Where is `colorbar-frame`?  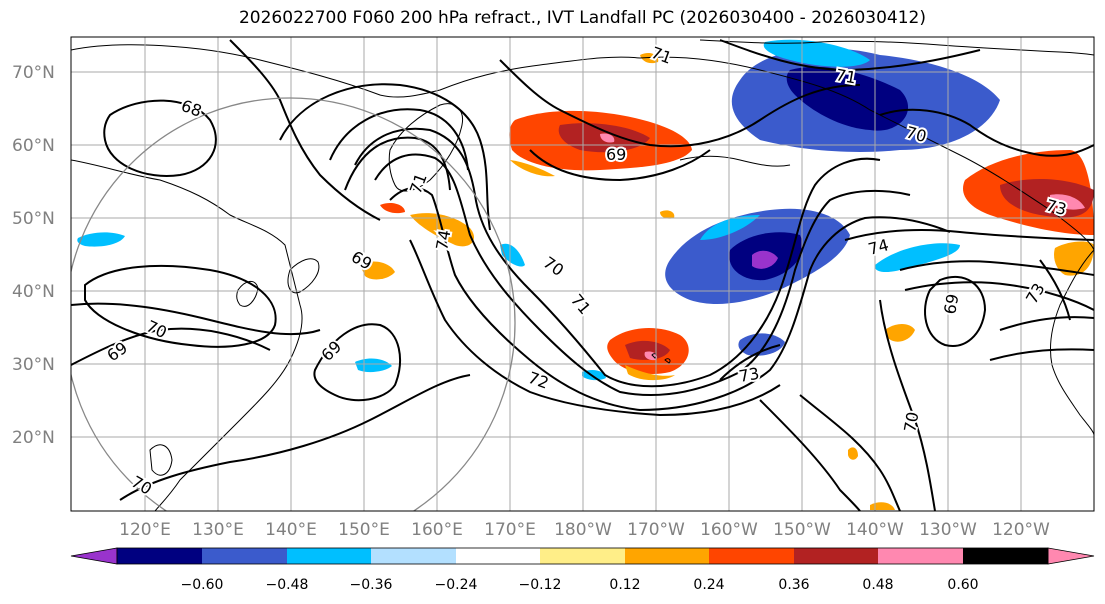 colorbar-frame is located at coordinates (582, 556).